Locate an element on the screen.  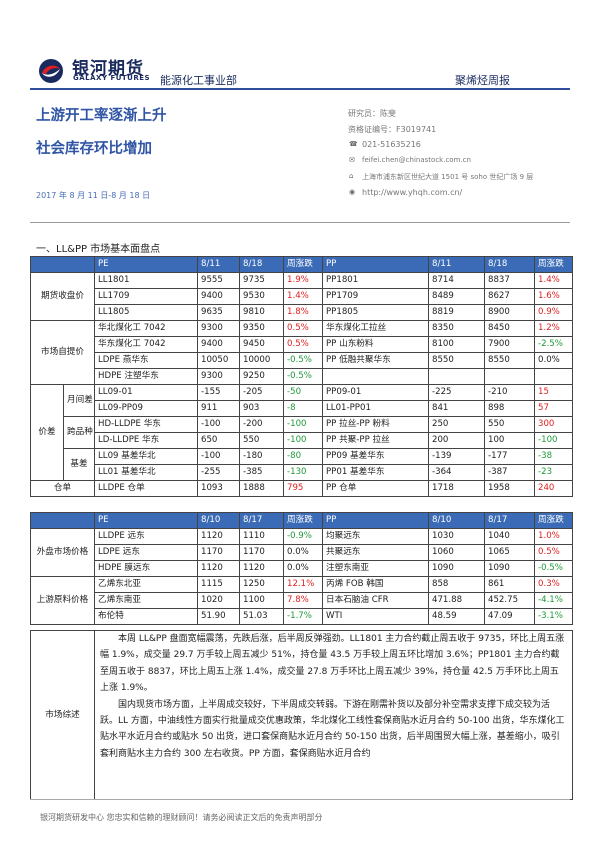
cell: 华北煤化工 7042 is located at coordinates (146, 328).